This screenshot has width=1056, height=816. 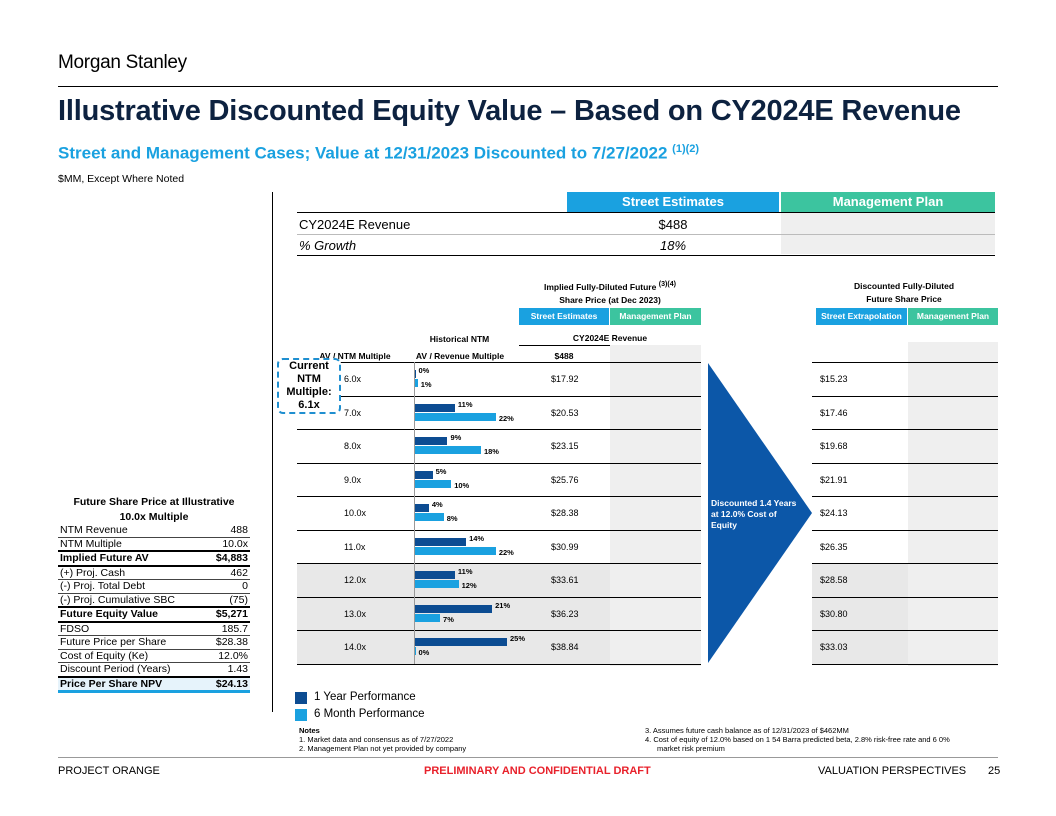 I want to click on implied-header-line2: Share Price (at Dec 2023), so click(x=610, y=299).